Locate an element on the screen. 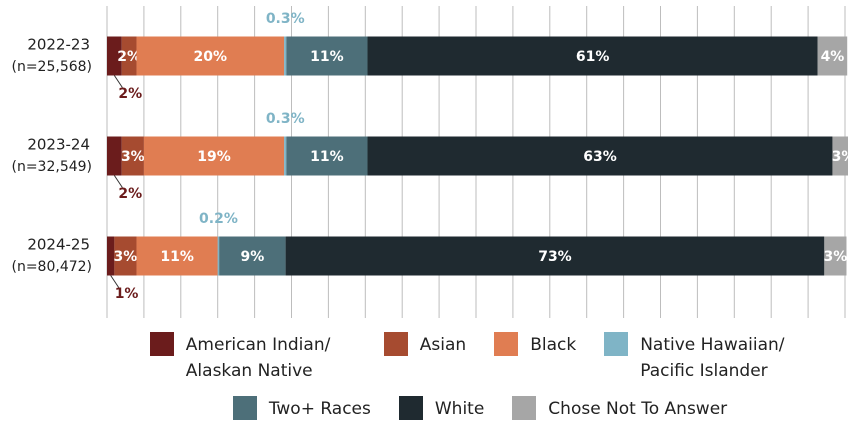 This screenshot has width=848, height=422. legend-label: Native Hawaiian/ Pacific Islander is located at coordinates (712, 358).